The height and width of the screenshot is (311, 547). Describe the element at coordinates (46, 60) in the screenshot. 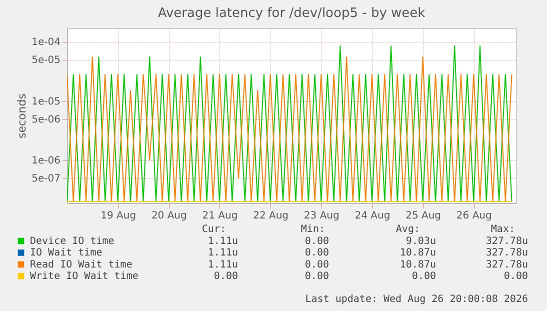

I see `y-tick-label: 5e-05` at that location.